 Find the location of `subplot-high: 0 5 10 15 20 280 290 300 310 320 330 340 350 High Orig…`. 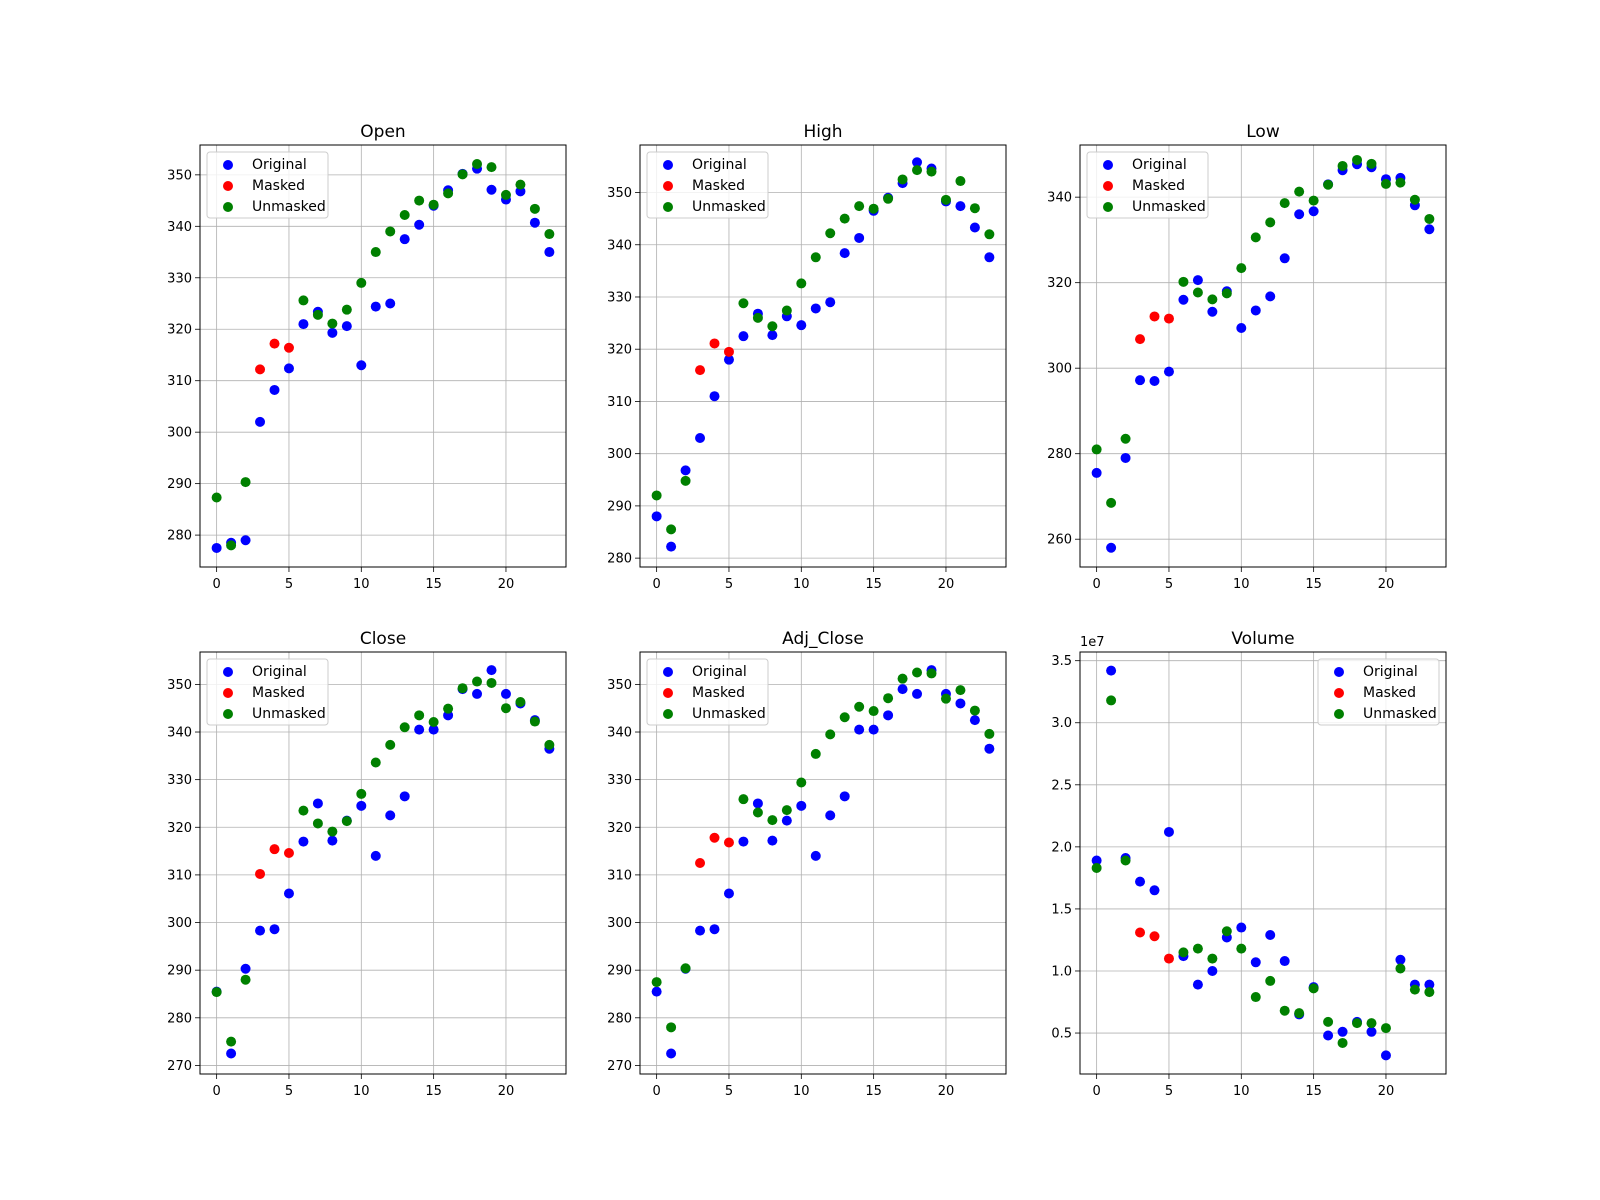

subplot-high: 0 5 10 15 20 280 290 300 310 320 330 340 350 High Orig… is located at coordinates (807, 357).